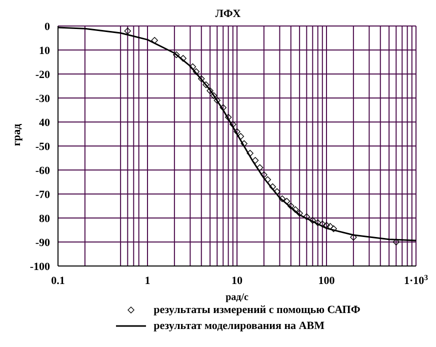  What do you see at coordinates (237, 297) in the screenshot?
I see `x-axis-title: рад/с` at bounding box center [237, 297].